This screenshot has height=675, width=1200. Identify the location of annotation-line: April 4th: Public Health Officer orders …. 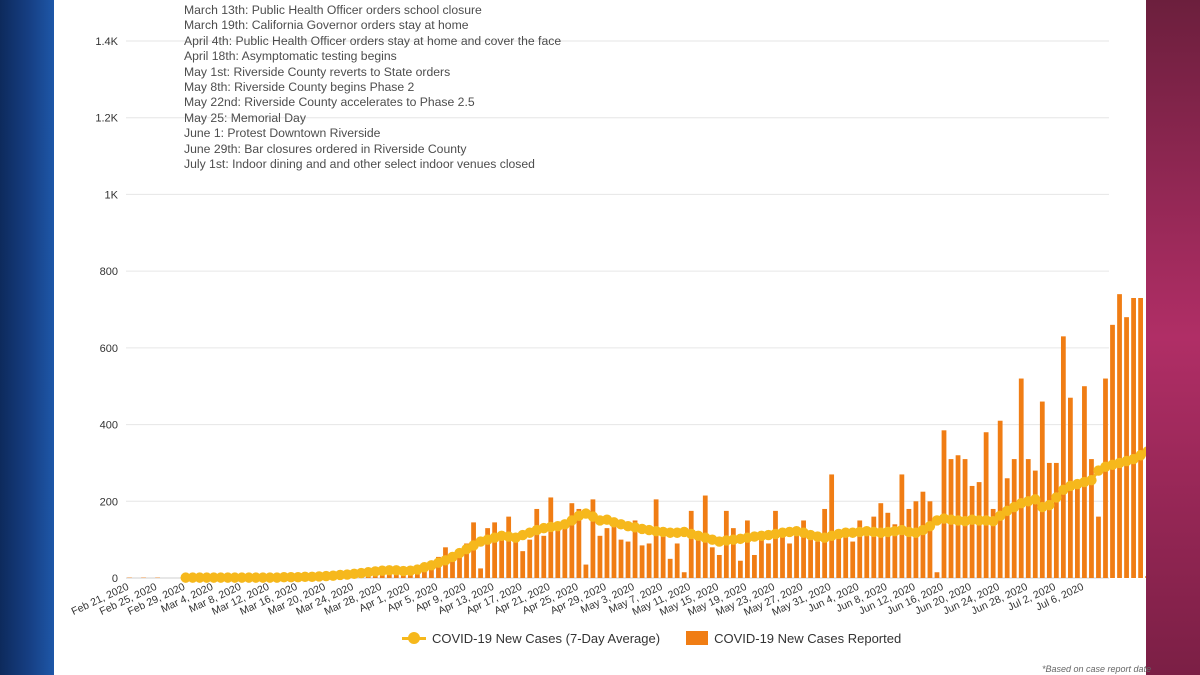
(373, 40).